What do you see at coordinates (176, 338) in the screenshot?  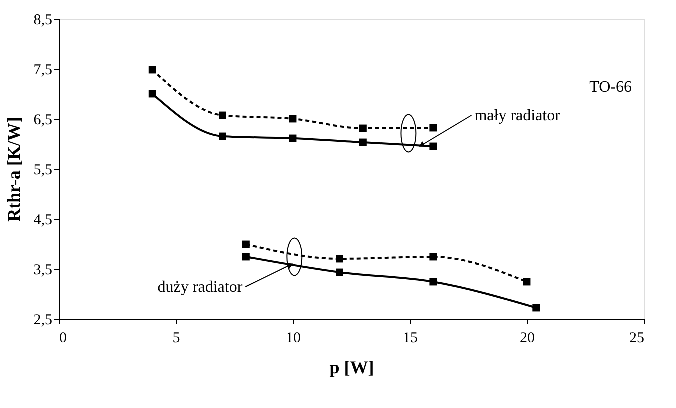 I see `x-tick-label: 5` at bounding box center [176, 338].